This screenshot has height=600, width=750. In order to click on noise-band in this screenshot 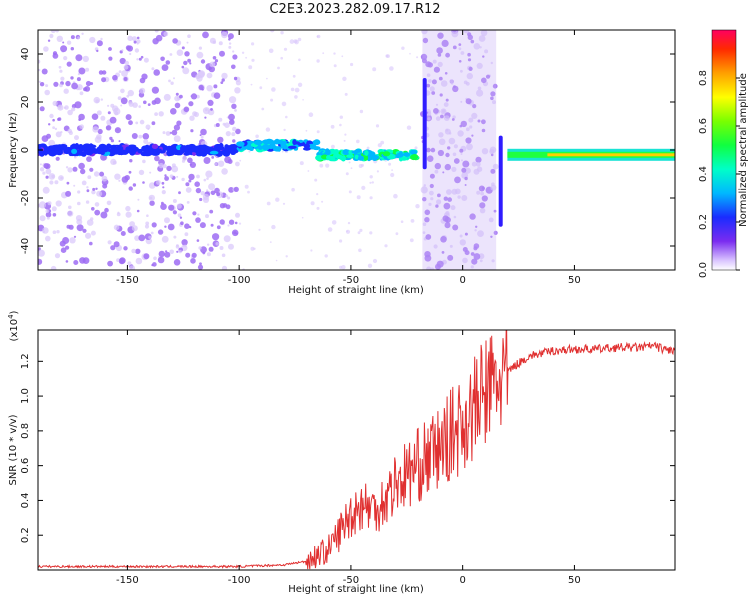, I will do `click(459, 150)`.